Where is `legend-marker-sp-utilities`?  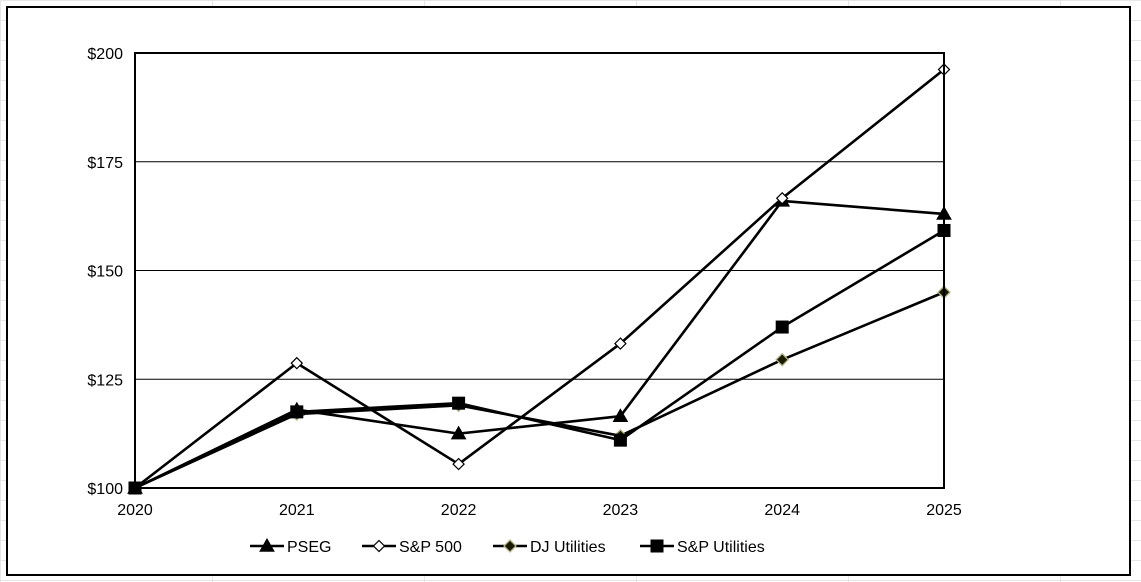 legend-marker-sp-utilities is located at coordinates (657, 546).